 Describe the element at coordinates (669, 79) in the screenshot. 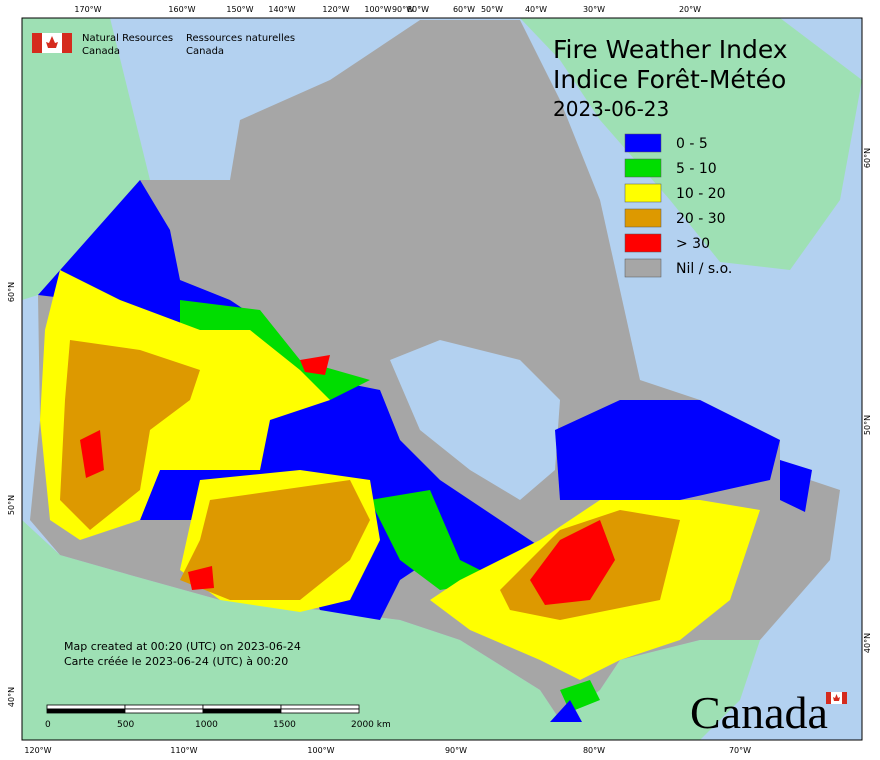

I see `title-fr: Indice Forêt-Météo` at that location.